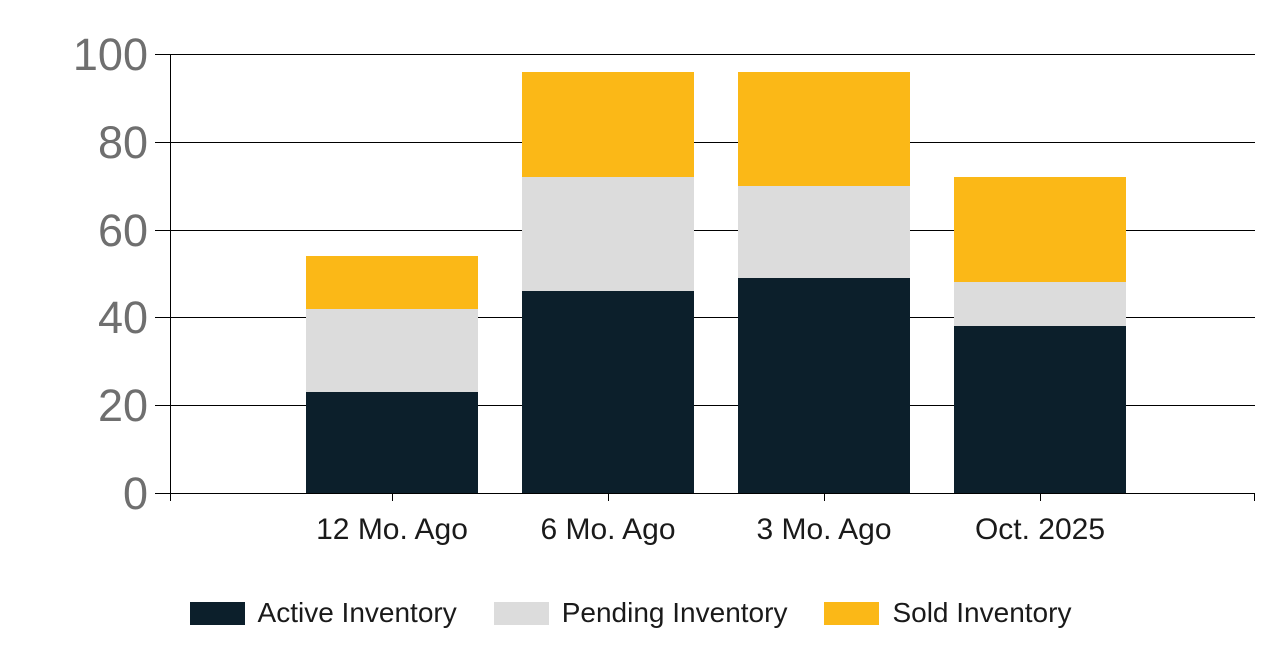  What do you see at coordinates (824, 529) in the screenshot?
I see `x-axis-label-3: 3 Mo. Ago` at bounding box center [824, 529].